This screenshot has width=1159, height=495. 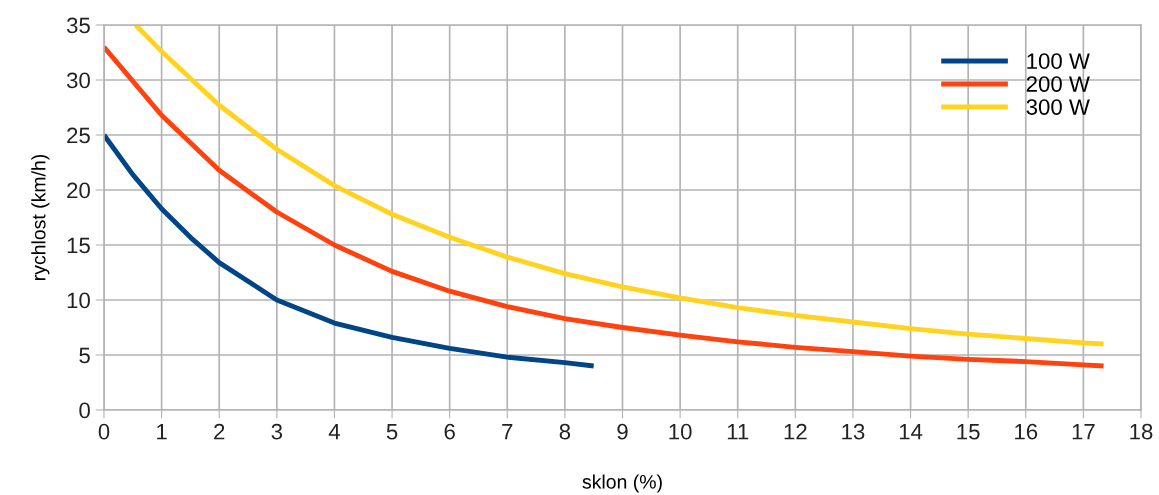 What do you see at coordinates (84, 410) in the screenshot?
I see `y-tick-label: 0` at bounding box center [84, 410].